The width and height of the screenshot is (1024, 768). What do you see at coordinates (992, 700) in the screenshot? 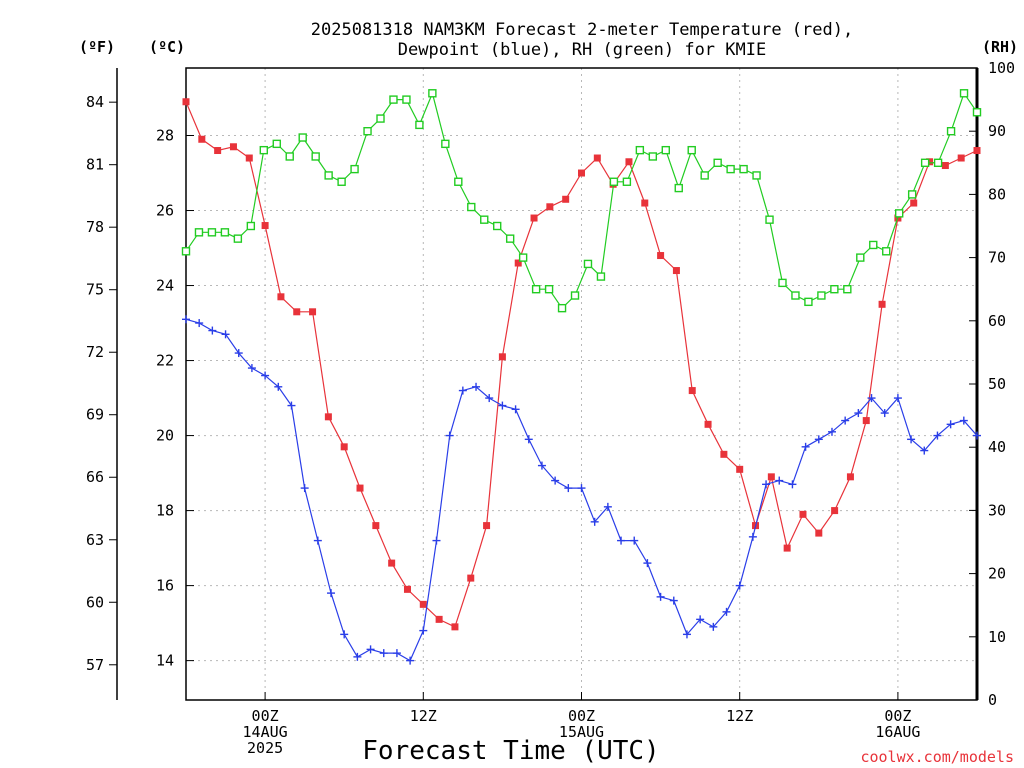
I see `rh-tick-label: 0` at bounding box center [992, 700].